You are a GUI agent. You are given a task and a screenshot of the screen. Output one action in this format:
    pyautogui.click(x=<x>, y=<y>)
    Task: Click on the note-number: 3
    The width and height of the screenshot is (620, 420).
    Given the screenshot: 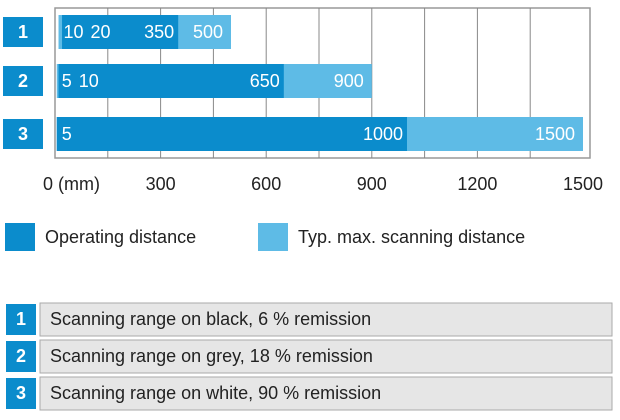 What is the action you would take?
    pyautogui.click(x=21, y=393)
    